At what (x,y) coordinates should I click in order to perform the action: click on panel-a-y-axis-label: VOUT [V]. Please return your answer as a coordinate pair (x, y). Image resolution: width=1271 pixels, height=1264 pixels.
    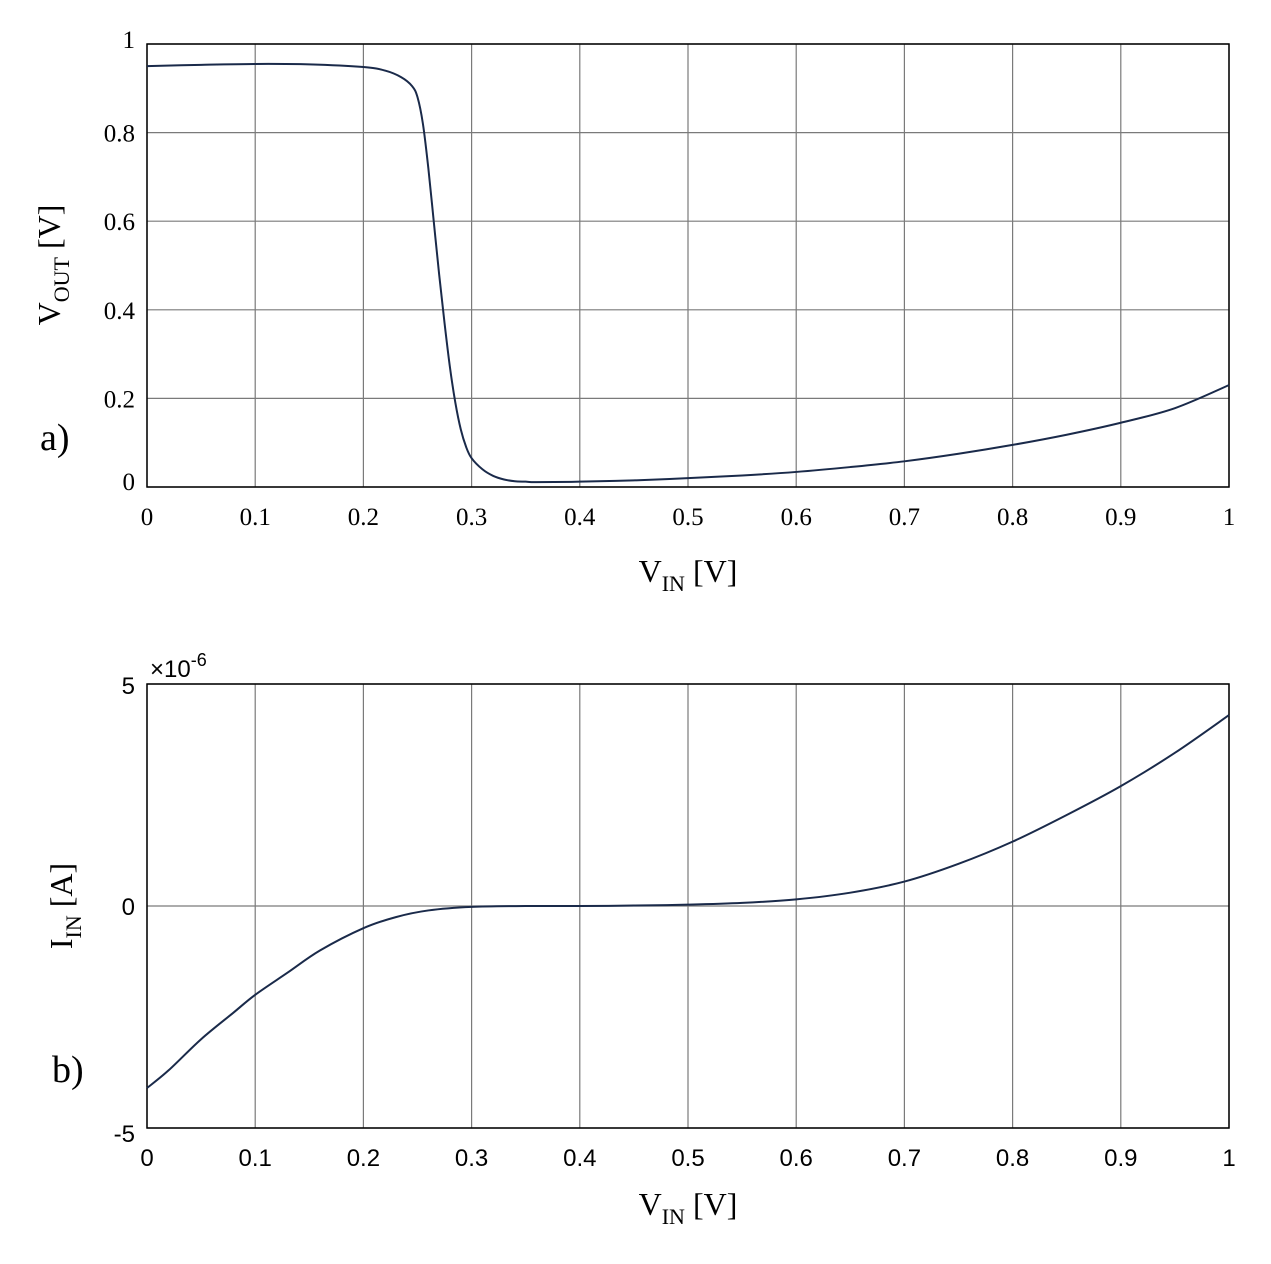
    Looking at the image, I should click on (52, 265).